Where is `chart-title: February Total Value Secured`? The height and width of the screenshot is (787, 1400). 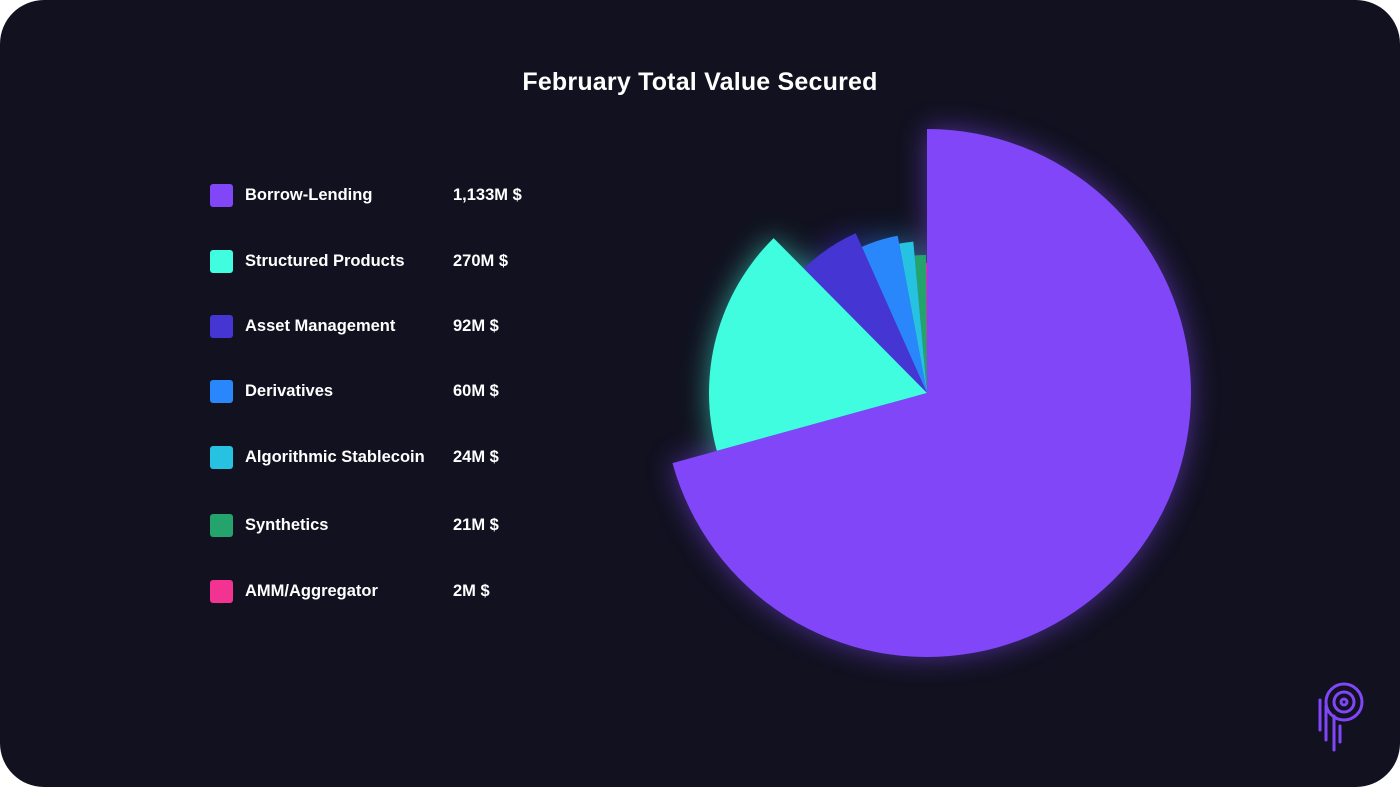
chart-title: February Total Value Secured is located at coordinates (700, 82).